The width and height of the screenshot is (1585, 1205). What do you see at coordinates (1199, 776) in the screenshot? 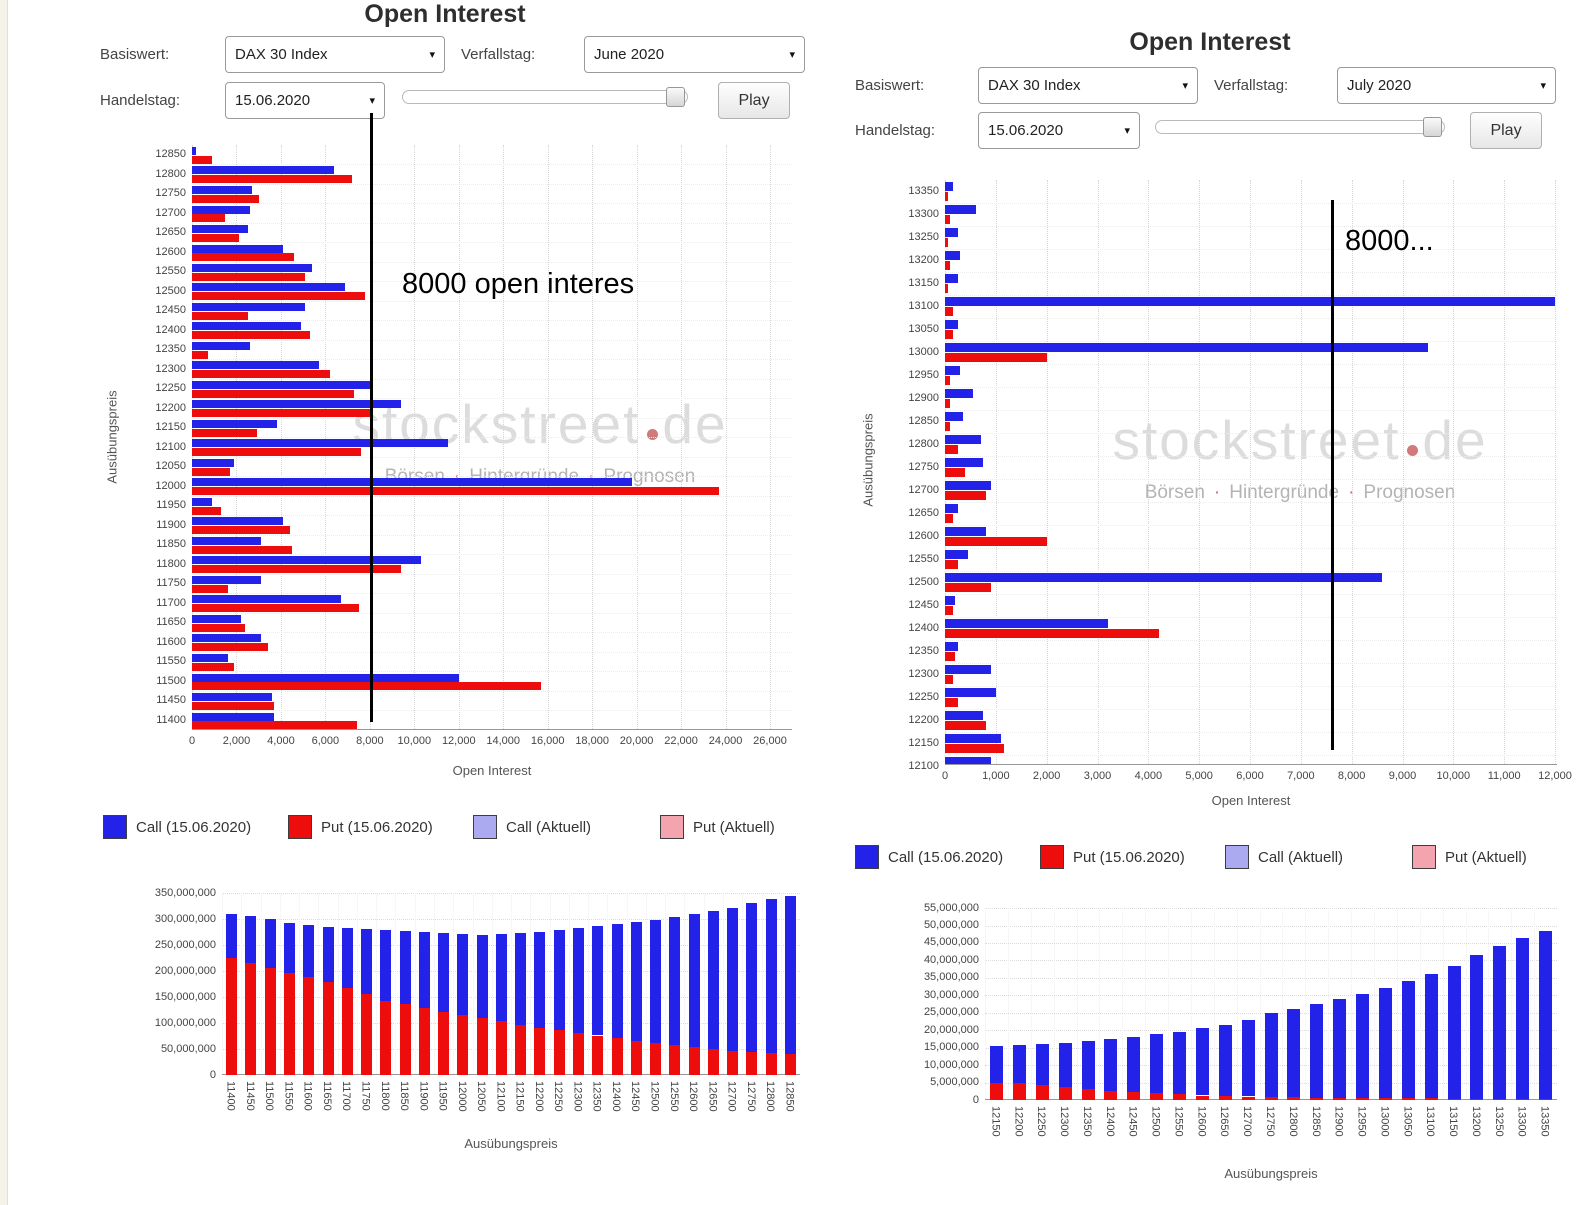
I see `x-axis-tick-label: 5,000` at bounding box center [1199, 776].